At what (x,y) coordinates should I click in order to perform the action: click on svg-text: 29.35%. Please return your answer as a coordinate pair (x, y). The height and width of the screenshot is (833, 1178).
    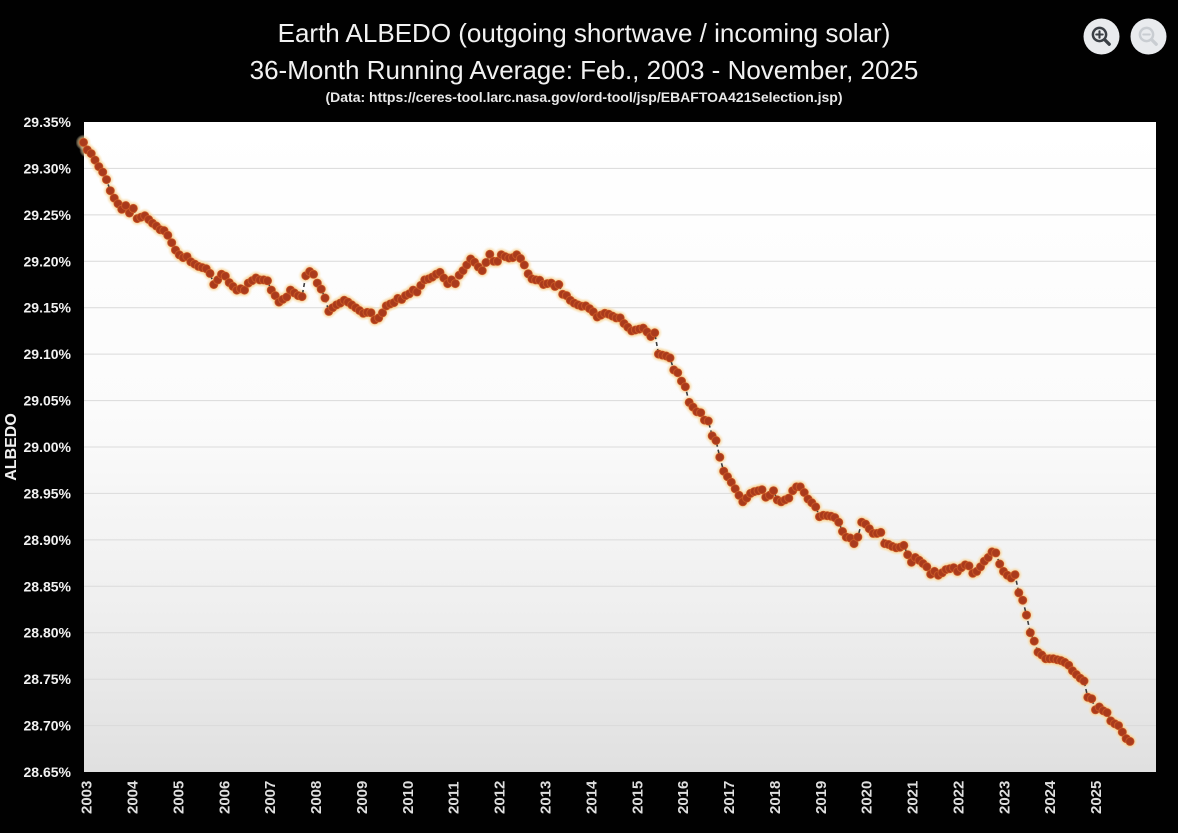
    Looking at the image, I should click on (48, 122).